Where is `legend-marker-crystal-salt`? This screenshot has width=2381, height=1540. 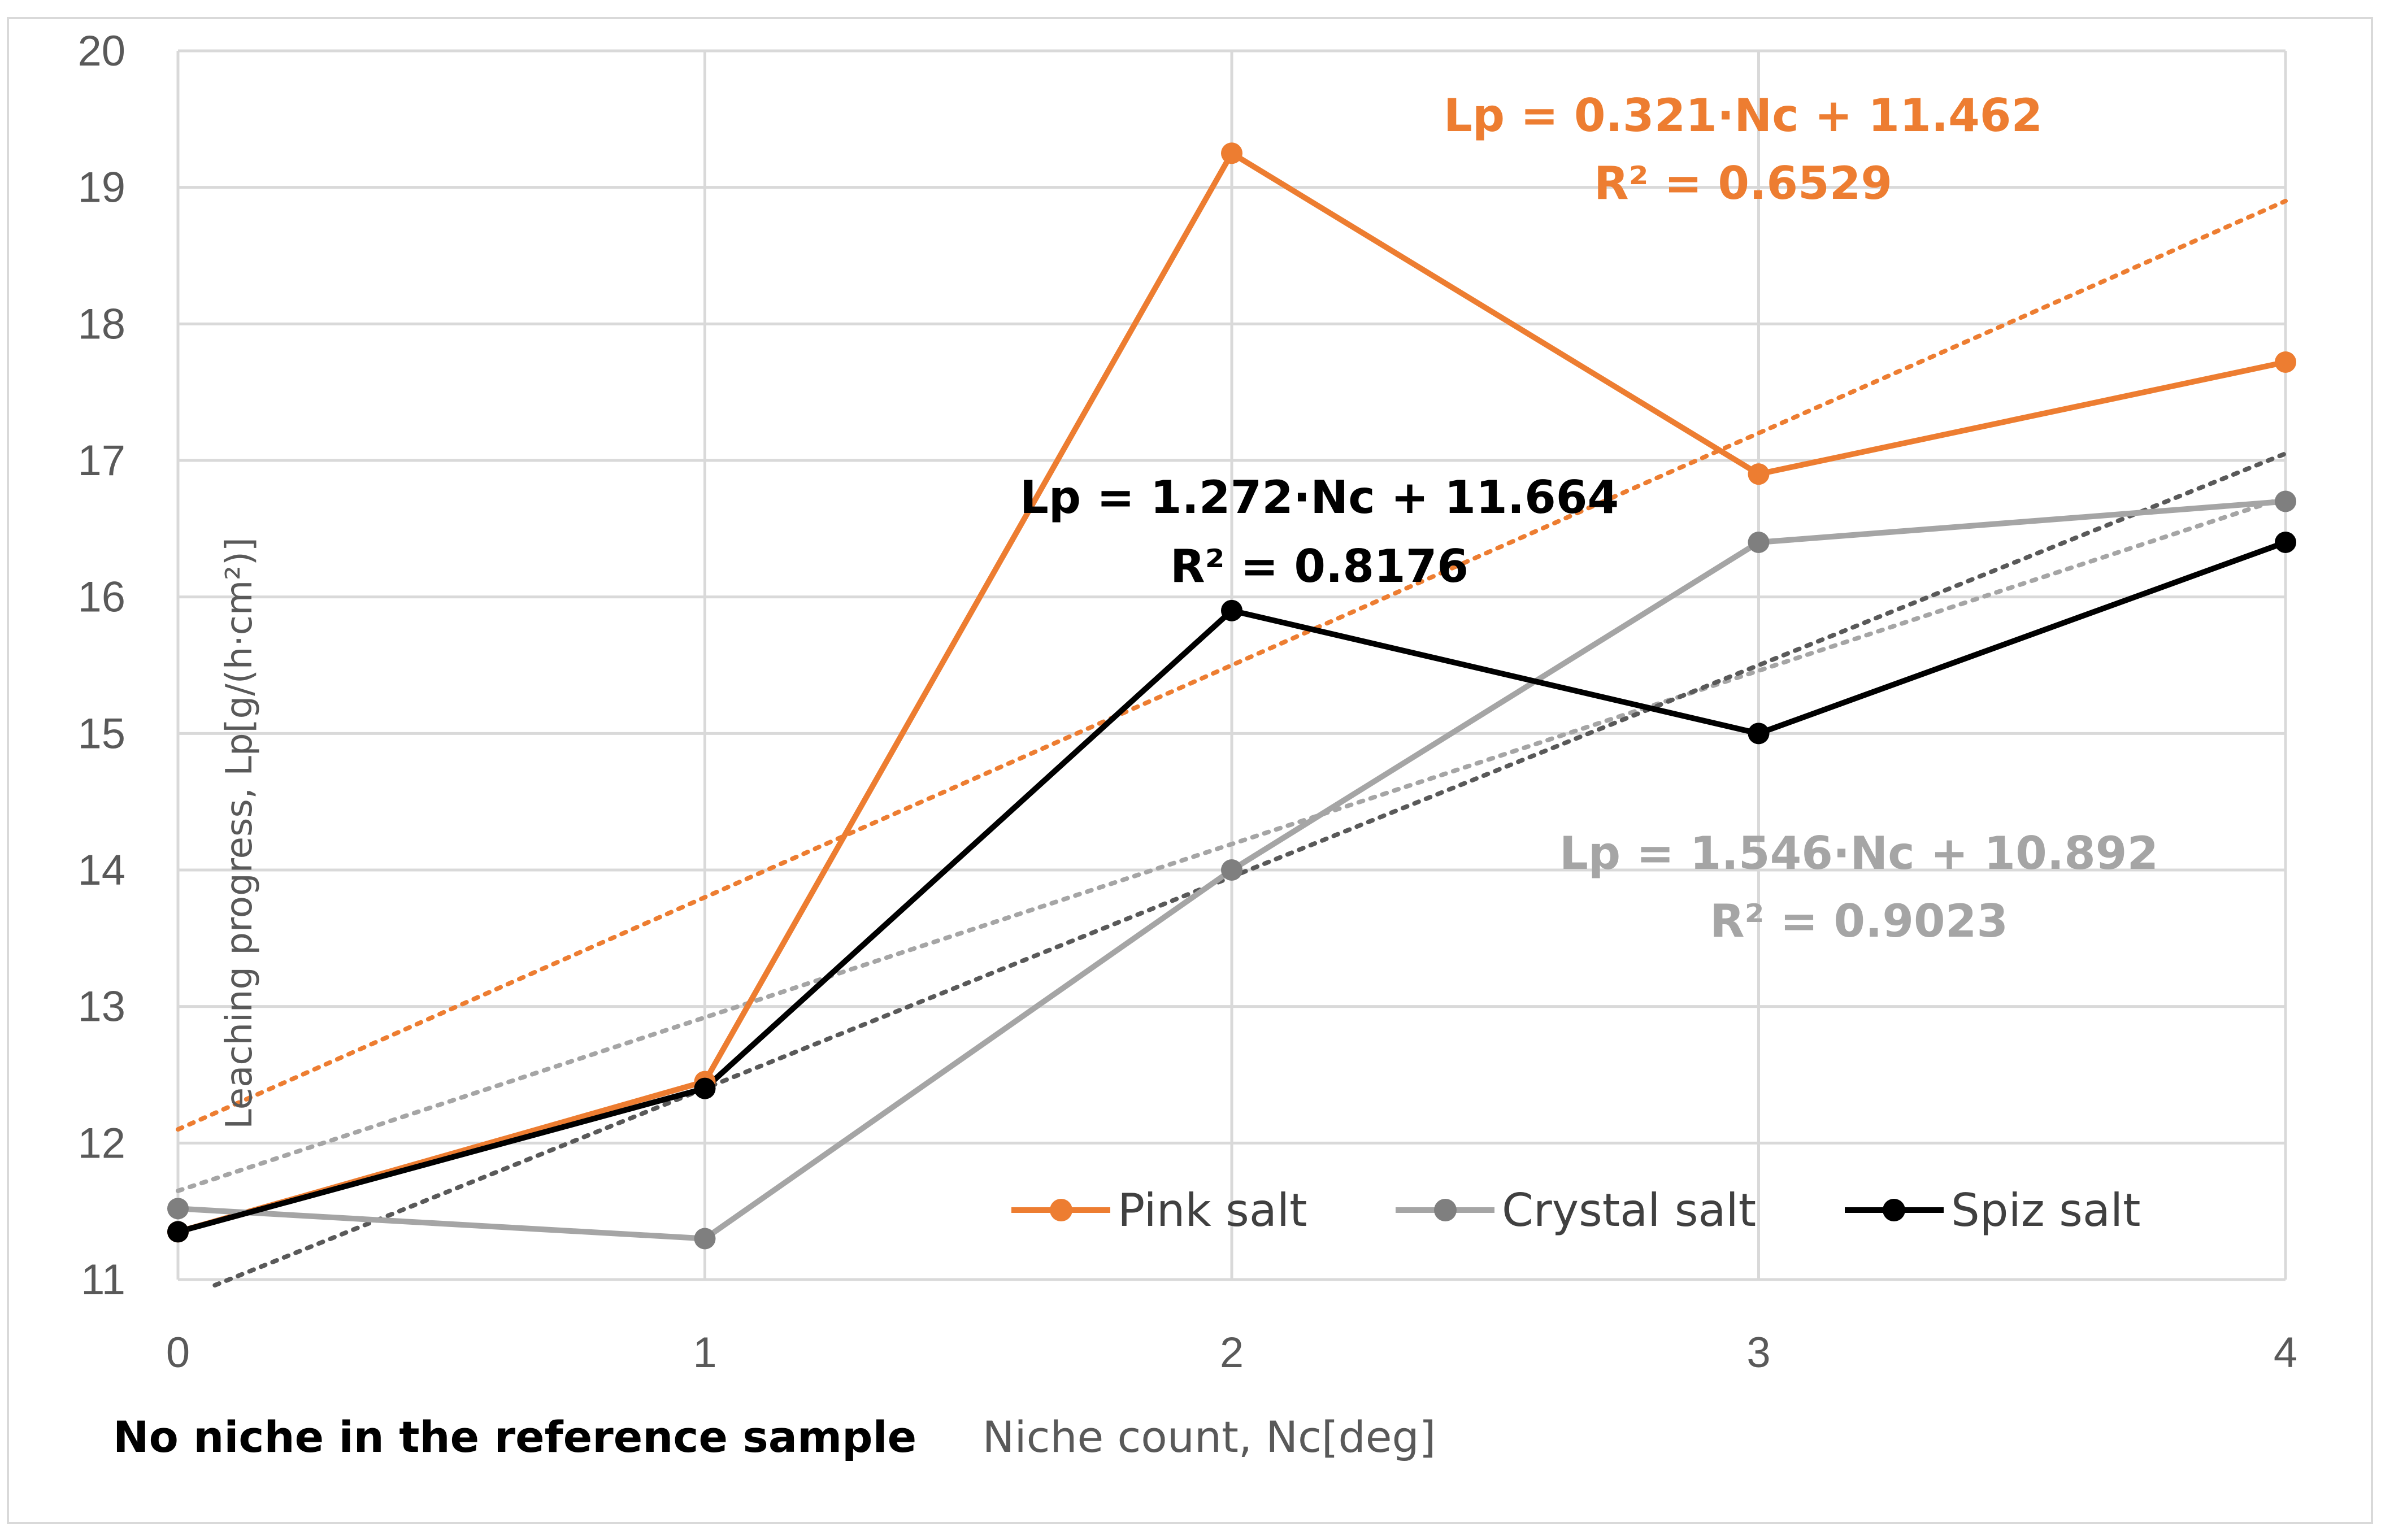
legend-marker-crystal-salt is located at coordinates (1445, 1210).